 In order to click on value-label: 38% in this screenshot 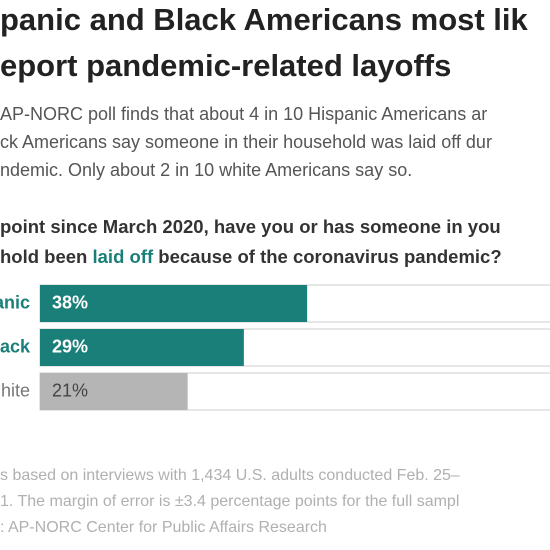, I will do `click(70, 302)`.